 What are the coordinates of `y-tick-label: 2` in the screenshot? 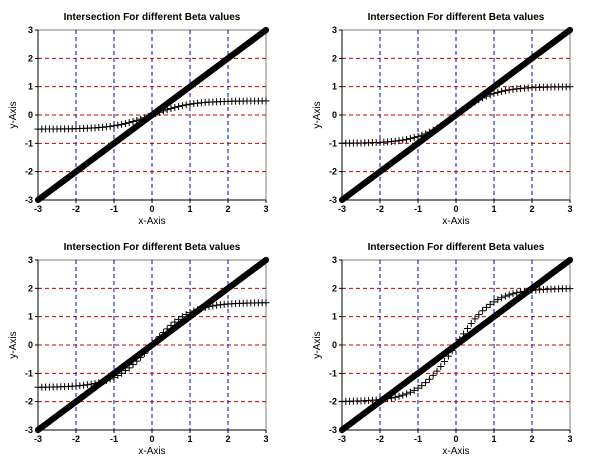 It's located at (334, 58).